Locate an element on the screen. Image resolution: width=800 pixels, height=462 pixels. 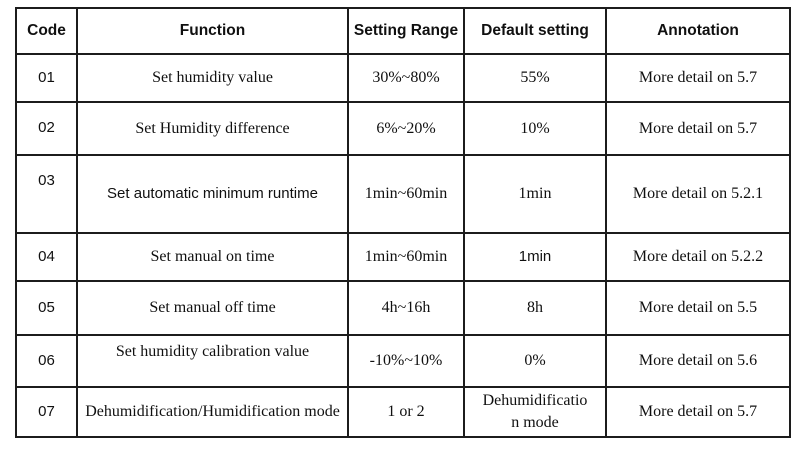
setting-range-cell: -10%~10% is located at coordinates (406, 361).